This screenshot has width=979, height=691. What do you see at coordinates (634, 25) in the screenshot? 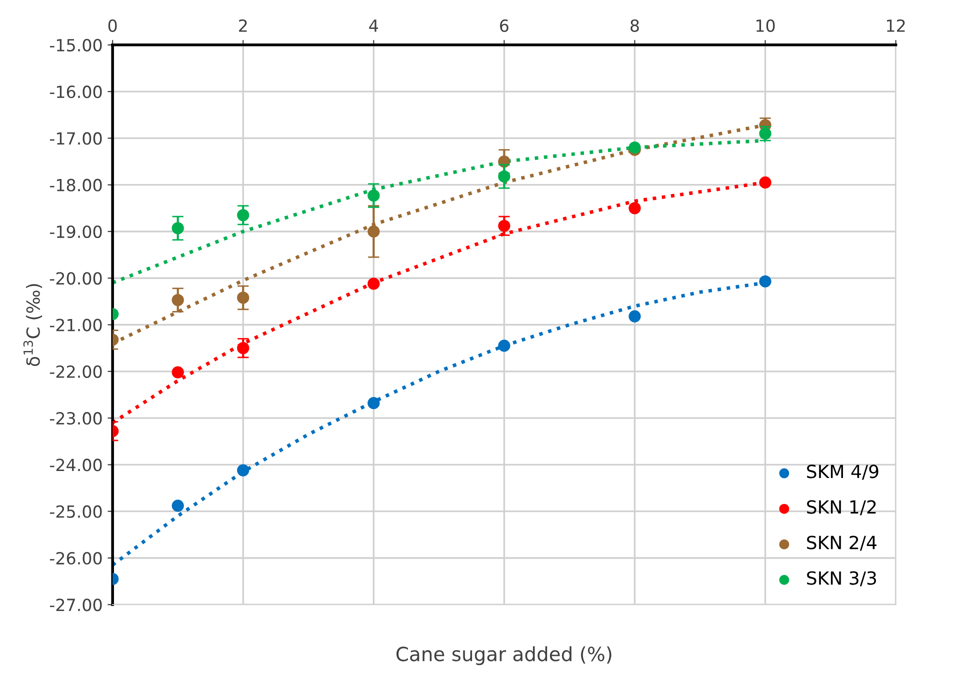
I see `x-tick-label: 8` at bounding box center [634, 25].